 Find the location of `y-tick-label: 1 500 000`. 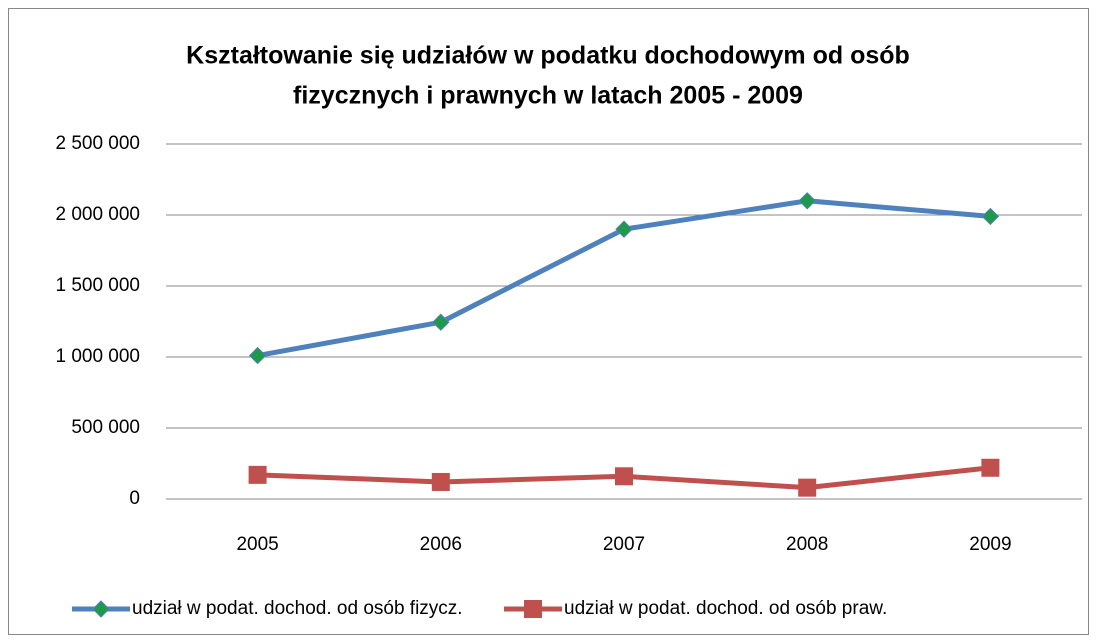

y-tick-label: 1 500 000 is located at coordinates (97, 285).